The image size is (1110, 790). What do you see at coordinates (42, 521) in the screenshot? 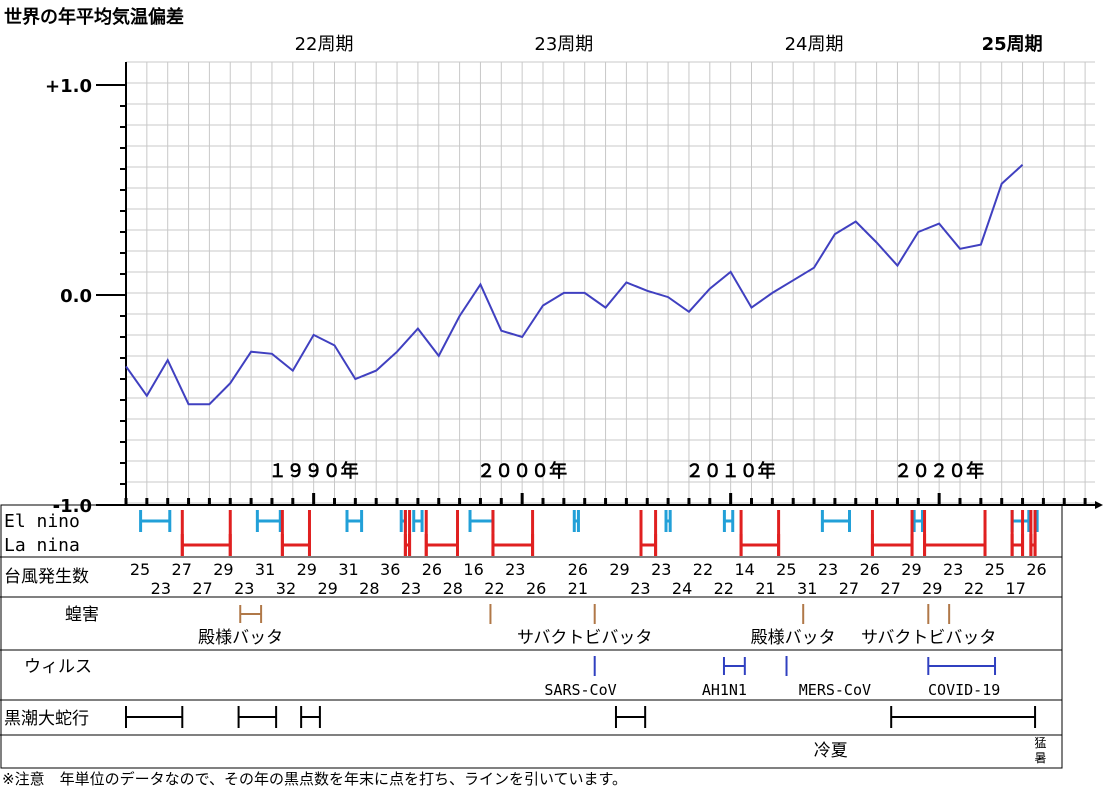
I see `el-nino-label: El nino` at bounding box center [42, 521].